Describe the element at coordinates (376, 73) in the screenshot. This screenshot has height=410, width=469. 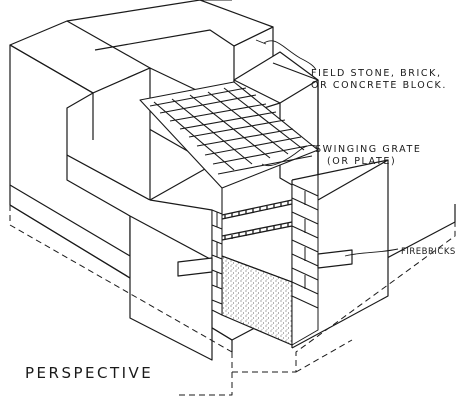
I see `field-stone-label-line1: FIELD STONE, BRICK,` at that location.